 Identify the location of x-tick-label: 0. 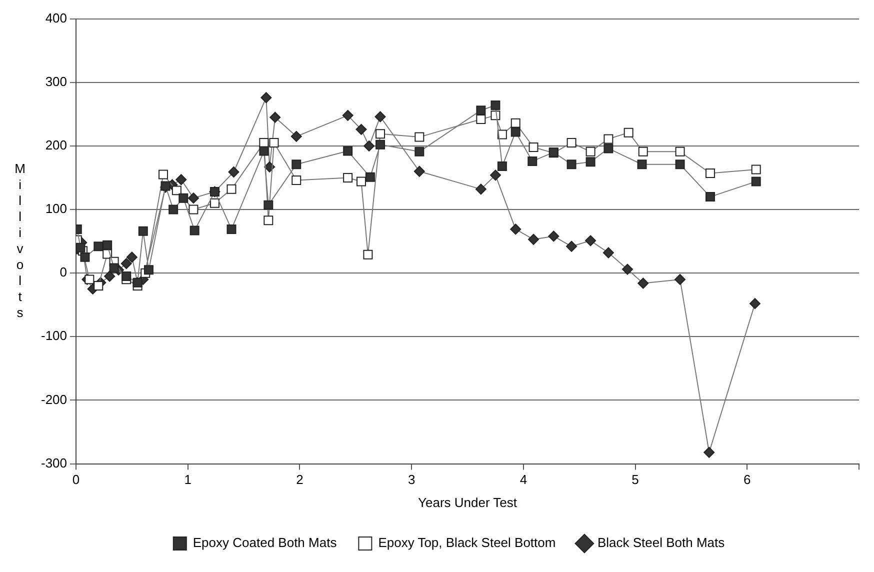
(76, 480).